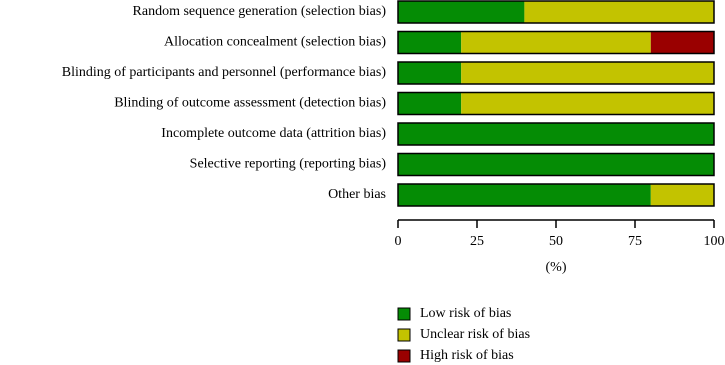 This screenshot has width=725, height=365. What do you see at coordinates (465, 313) in the screenshot?
I see `legend-label: Low risk of bias` at bounding box center [465, 313].